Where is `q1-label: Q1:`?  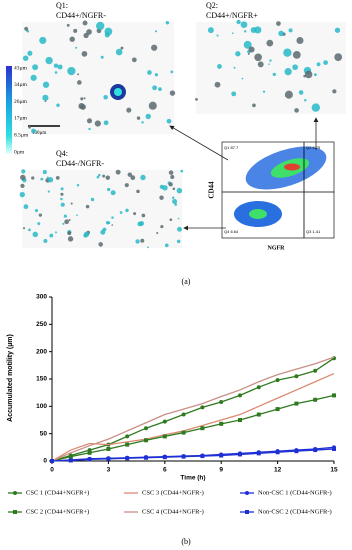
q1-label: Q1: is located at coordinates (62, 5).